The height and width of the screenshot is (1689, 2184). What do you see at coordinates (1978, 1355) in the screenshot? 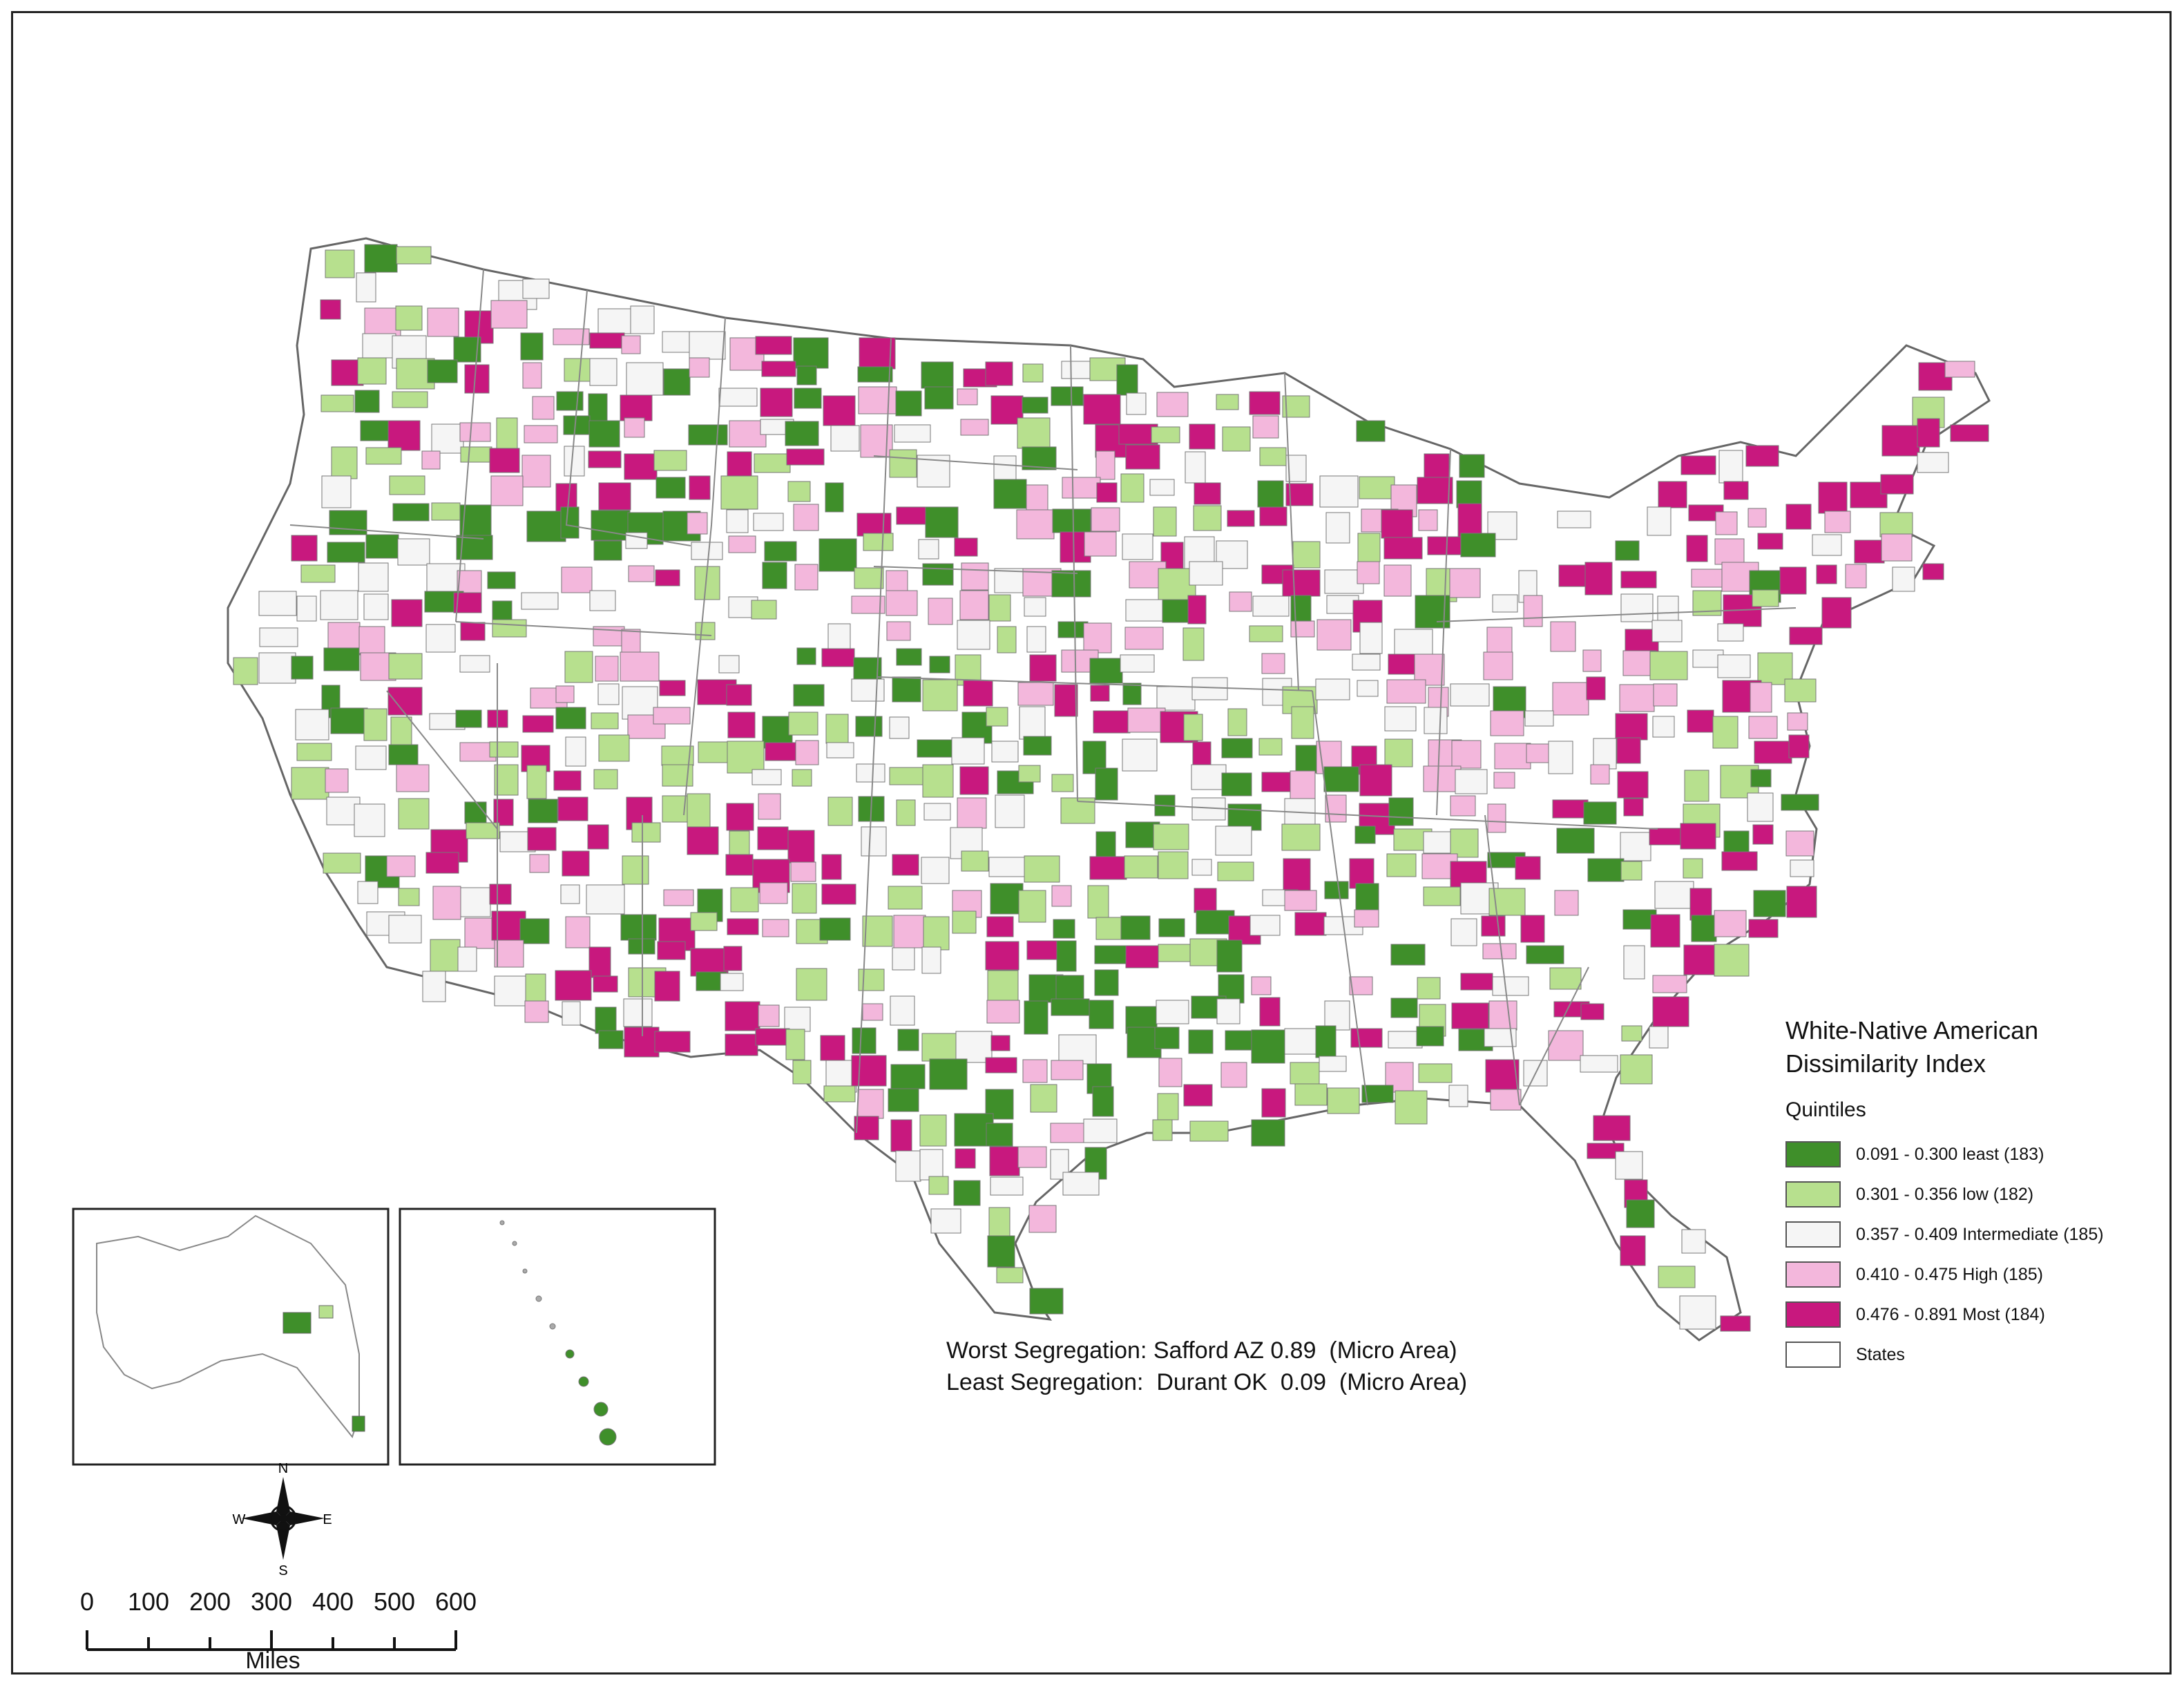
I see `legend-item: States` at bounding box center [1978, 1355].